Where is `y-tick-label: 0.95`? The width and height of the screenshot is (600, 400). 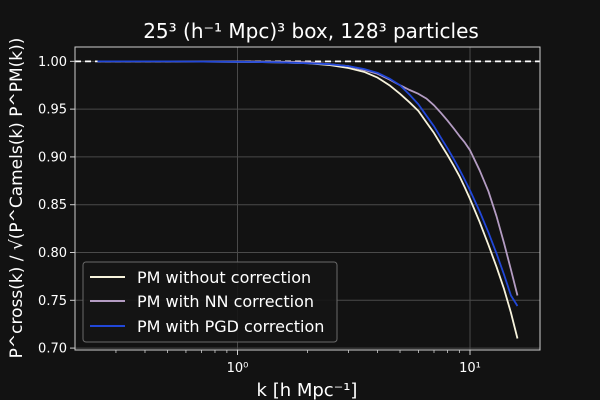
y-tick-label: 0.95 is located at coordinates (52, 110).